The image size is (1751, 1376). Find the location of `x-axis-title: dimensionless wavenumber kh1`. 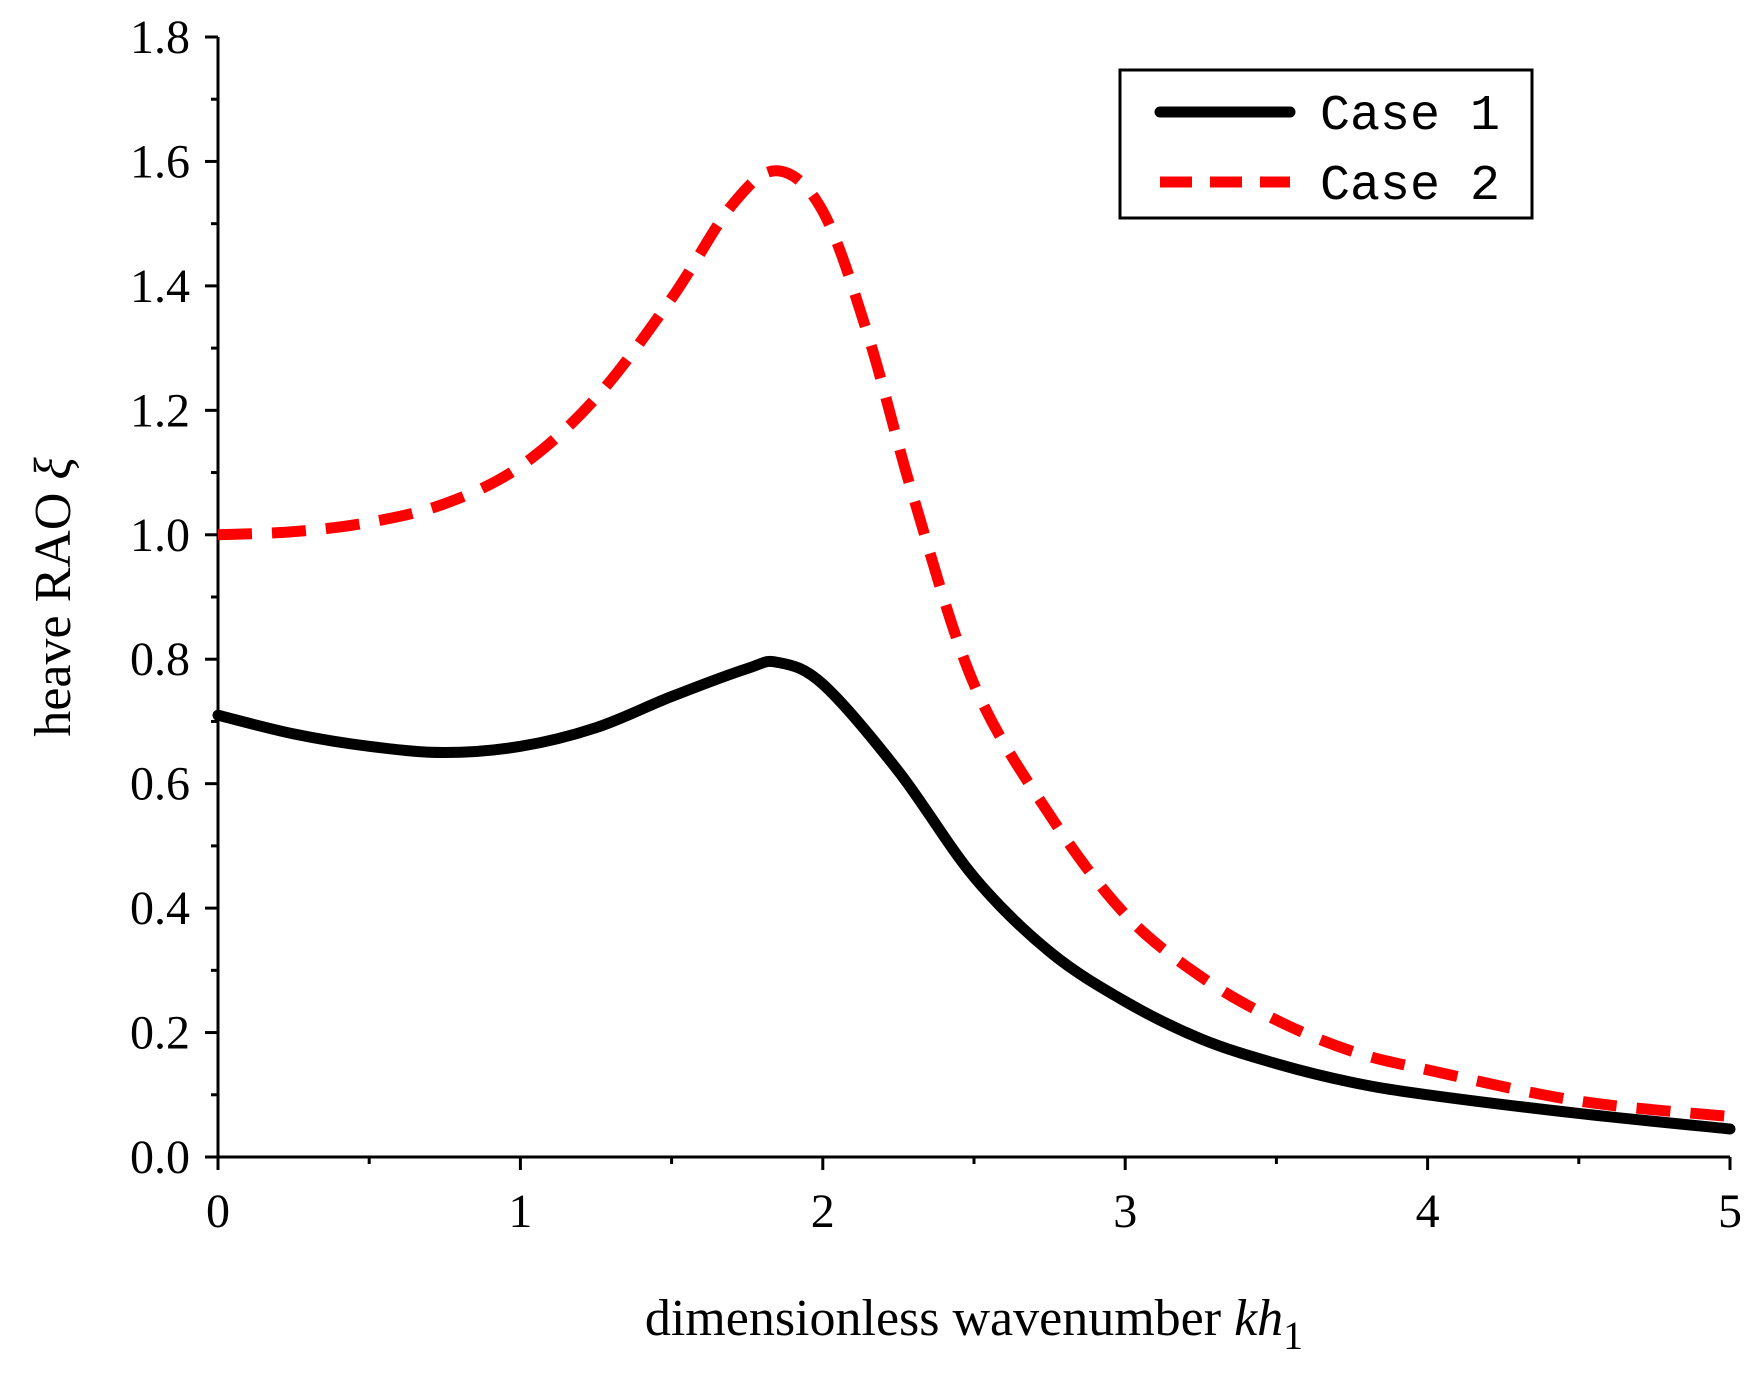

x-axis-title: dimensionless wavenumber kh1 is located at coordinates (974, 1324).